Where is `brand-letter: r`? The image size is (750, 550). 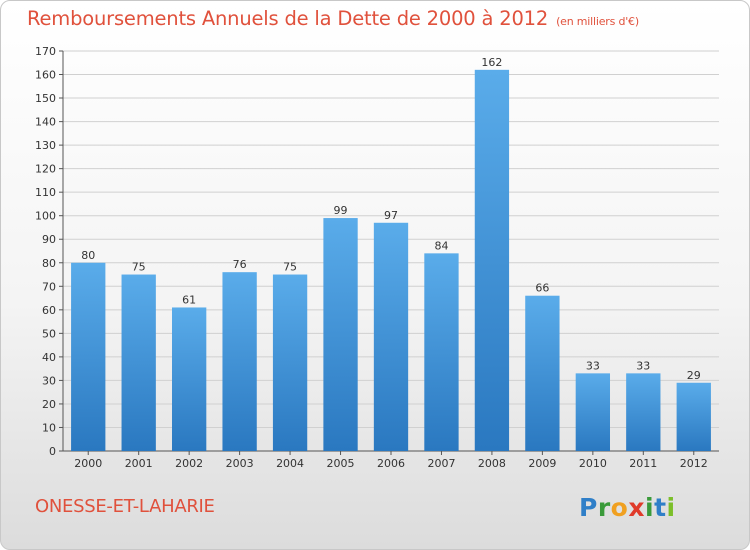 brand-letter: r is located at coordinates (604, 507).